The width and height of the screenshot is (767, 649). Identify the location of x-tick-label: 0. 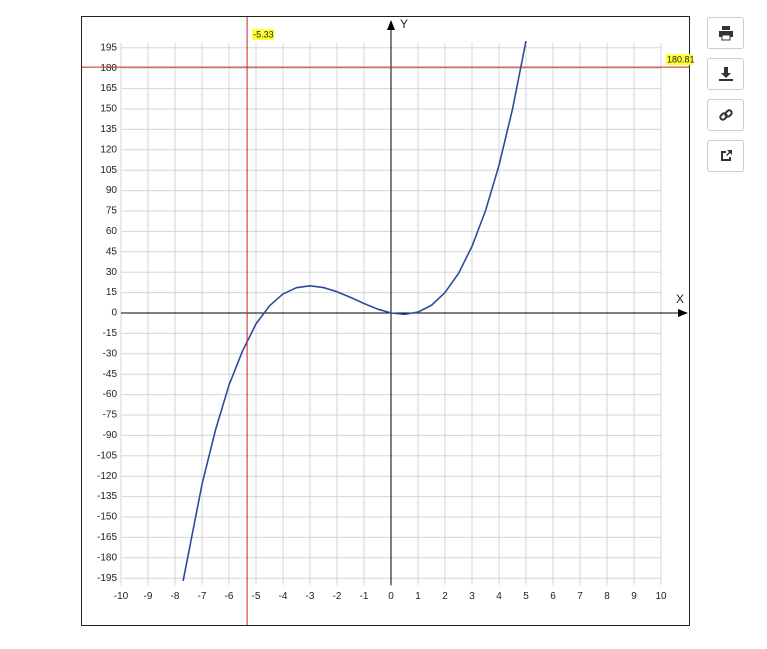
(391, 596).